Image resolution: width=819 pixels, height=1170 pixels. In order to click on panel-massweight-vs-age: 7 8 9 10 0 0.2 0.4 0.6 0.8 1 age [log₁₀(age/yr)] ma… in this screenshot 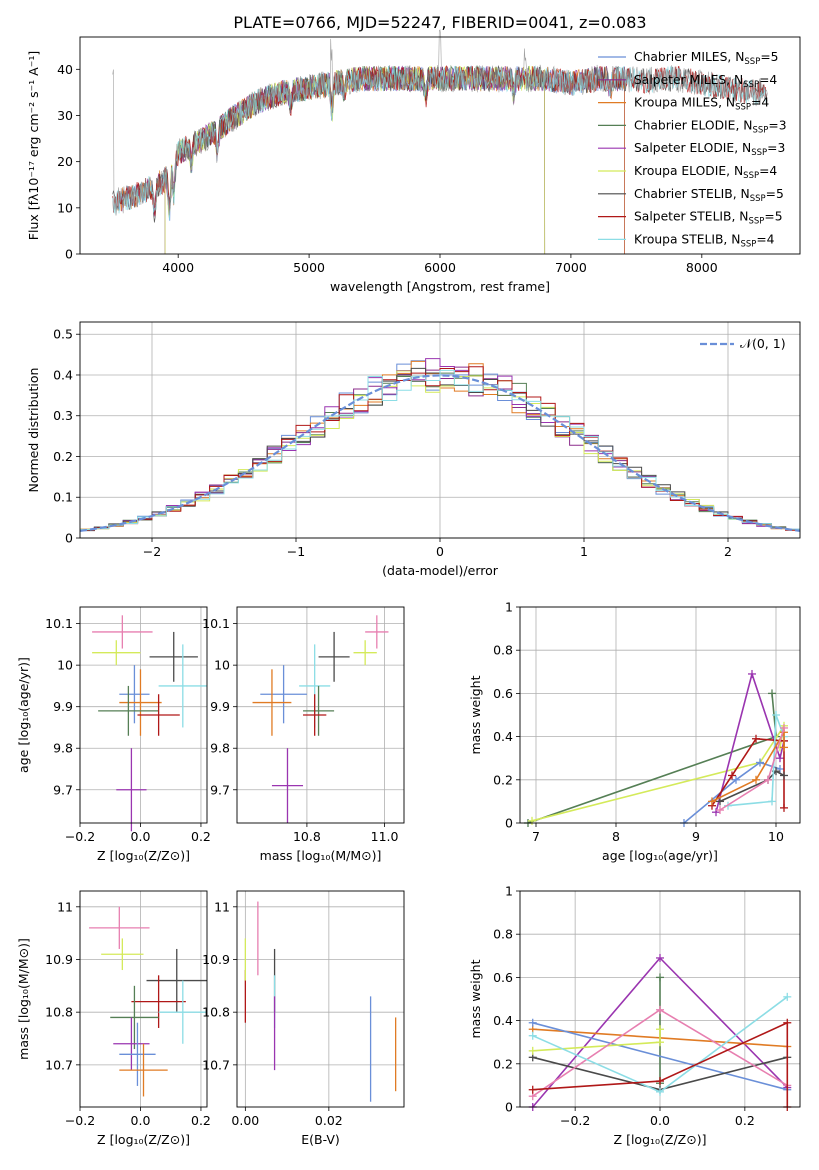, I will do `click(634, 731)`.